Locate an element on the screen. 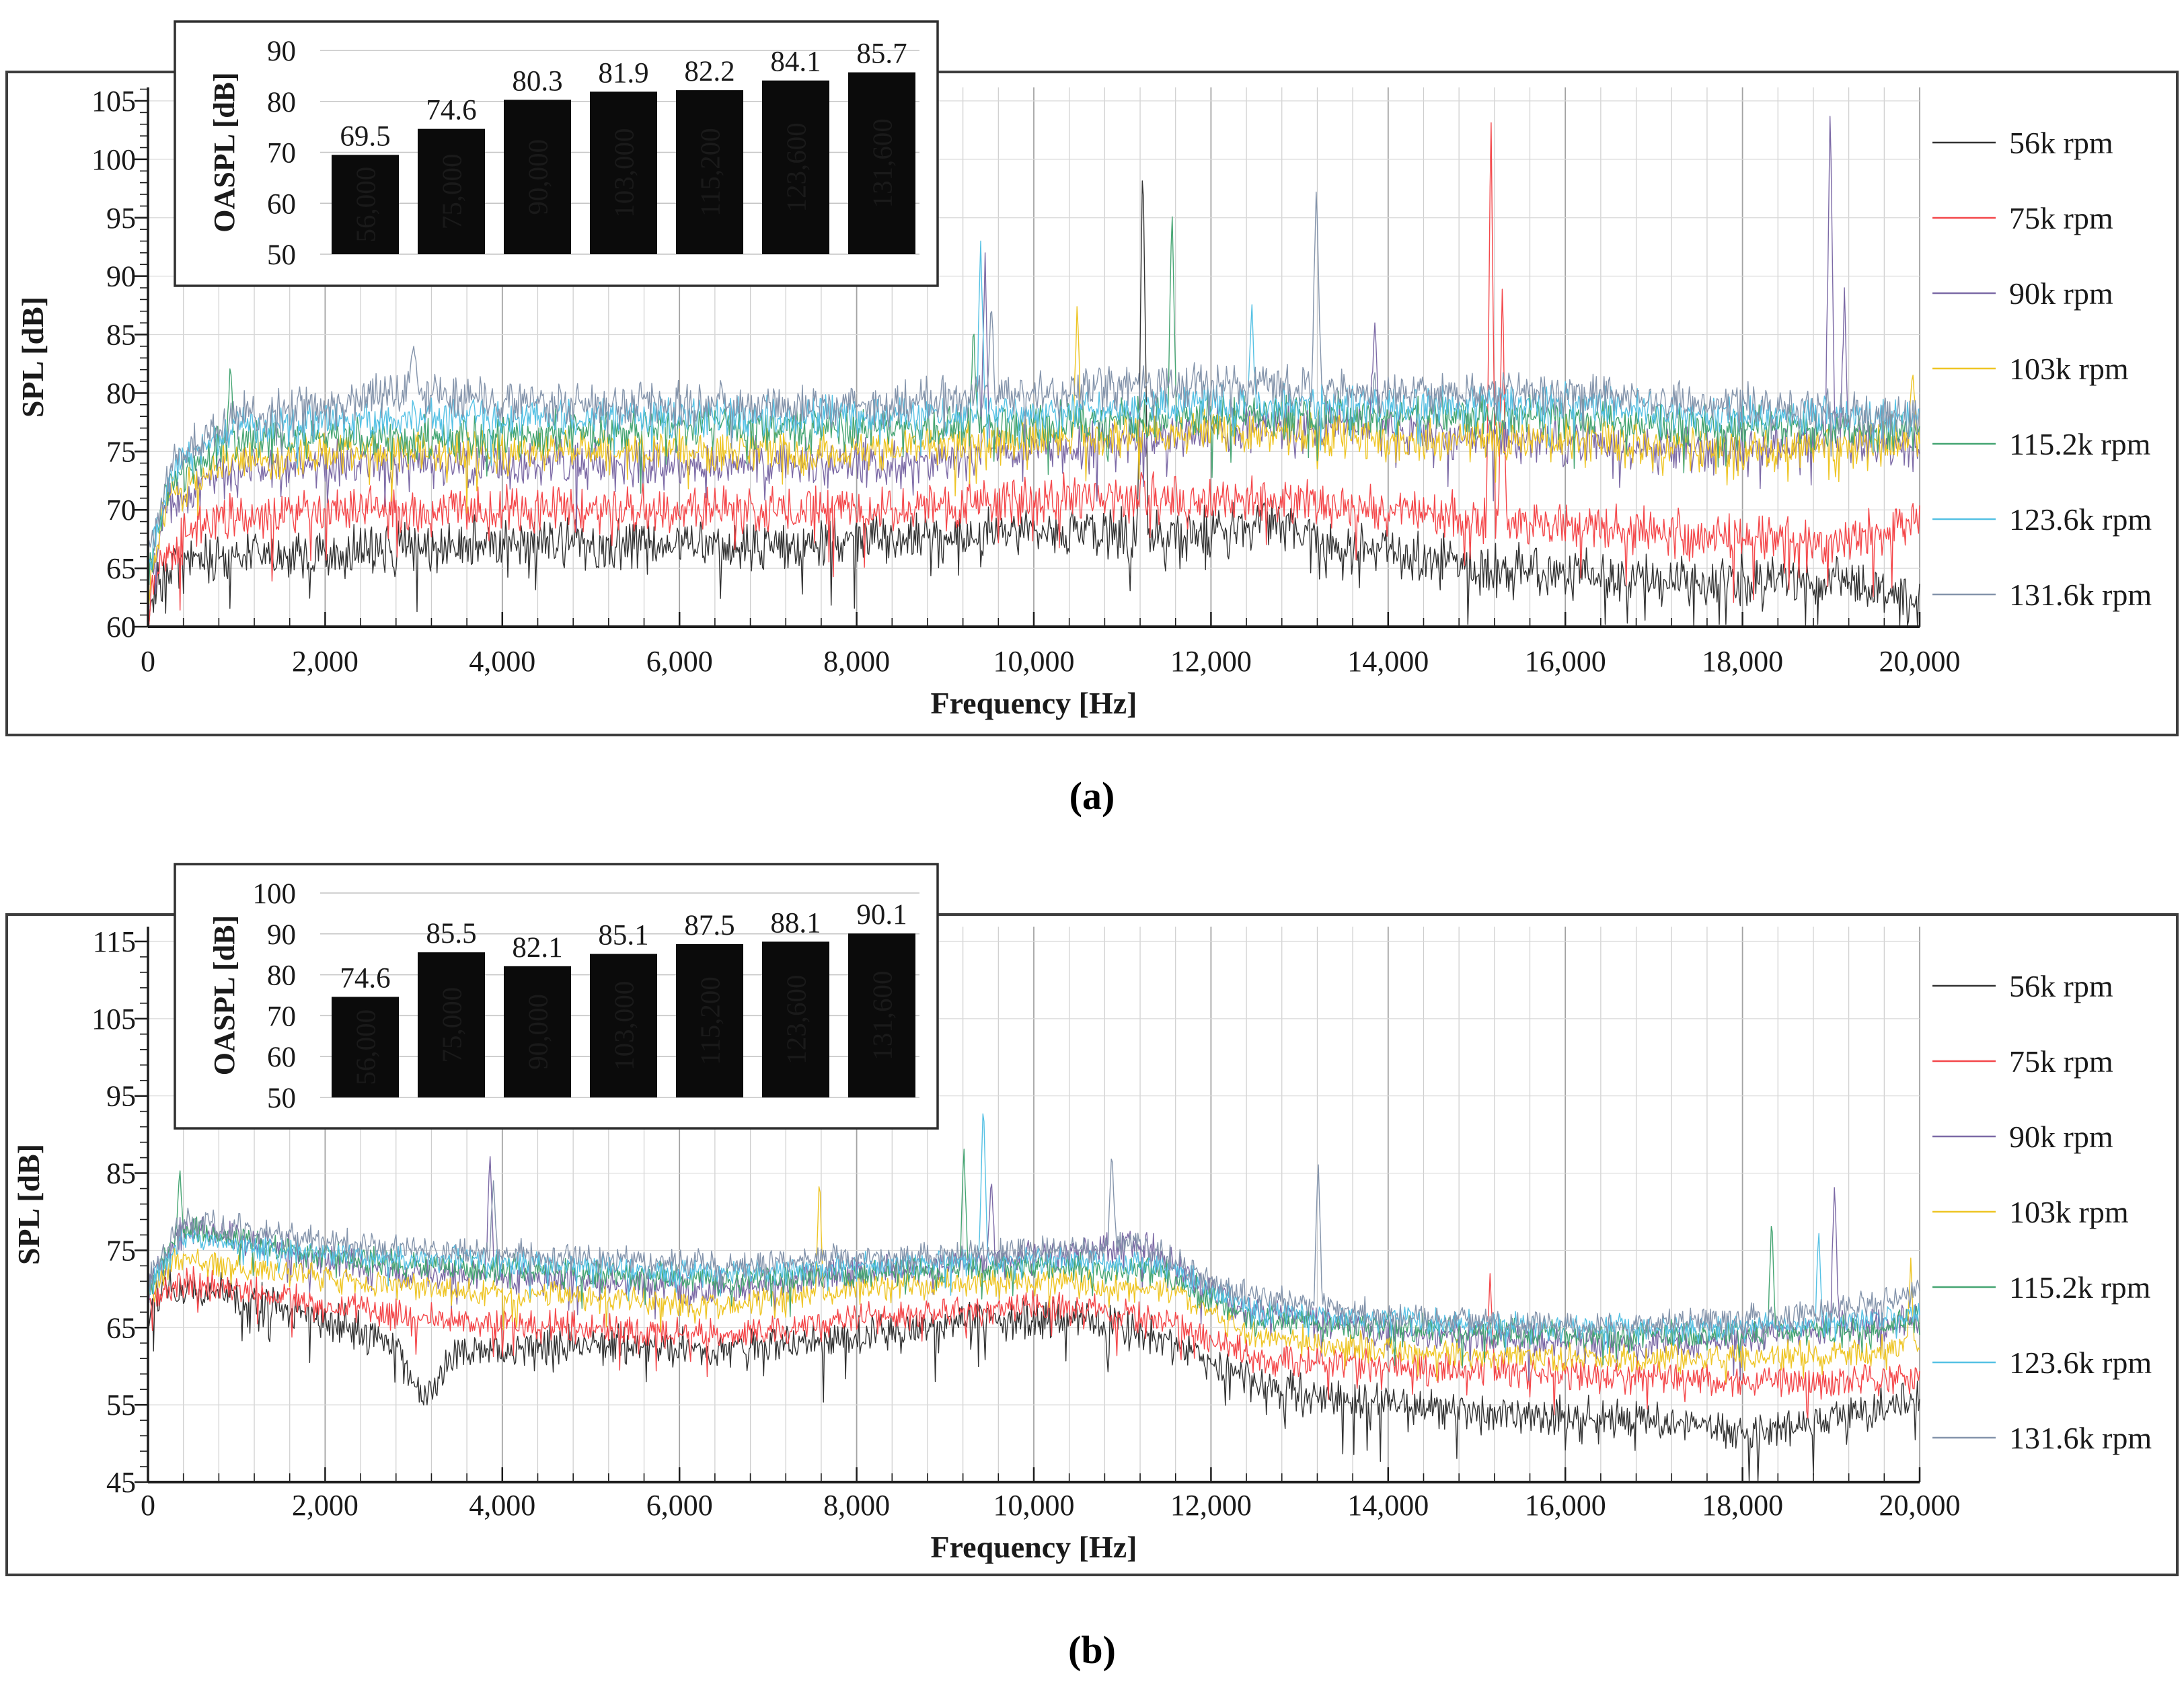  y-axis-title: SPL [dB] is located at coordinates (32, 357).